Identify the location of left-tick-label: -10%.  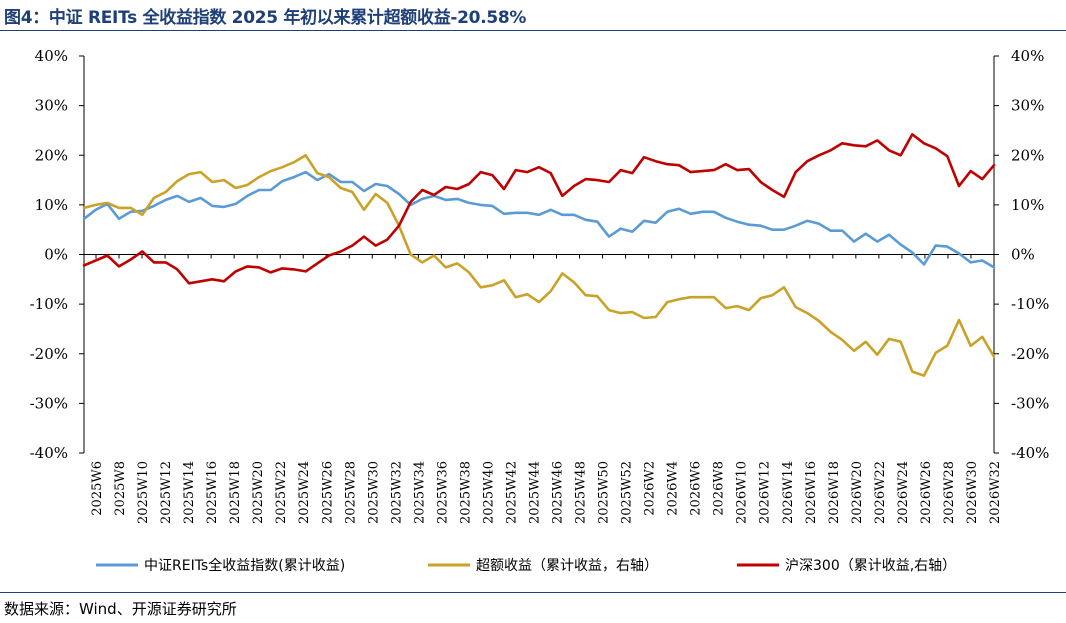
(49, 304).